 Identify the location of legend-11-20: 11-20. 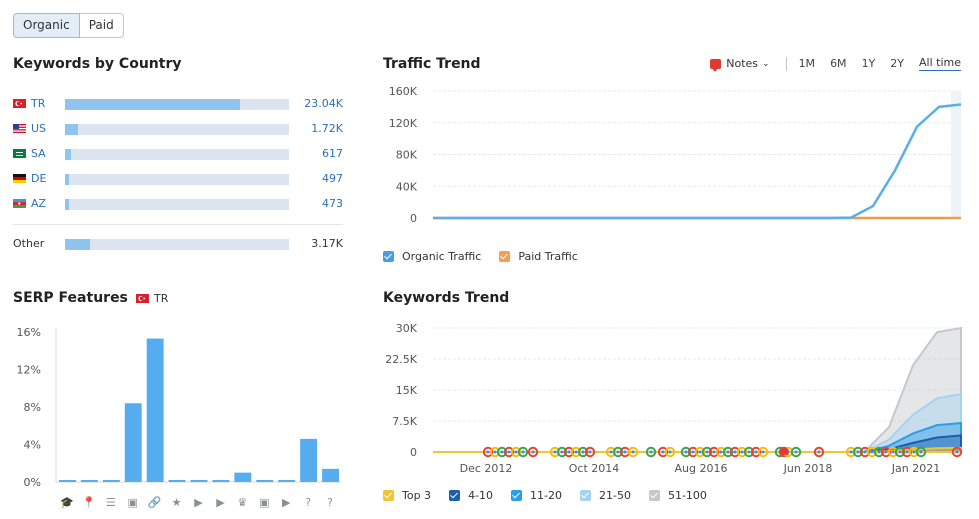
(536, 495).